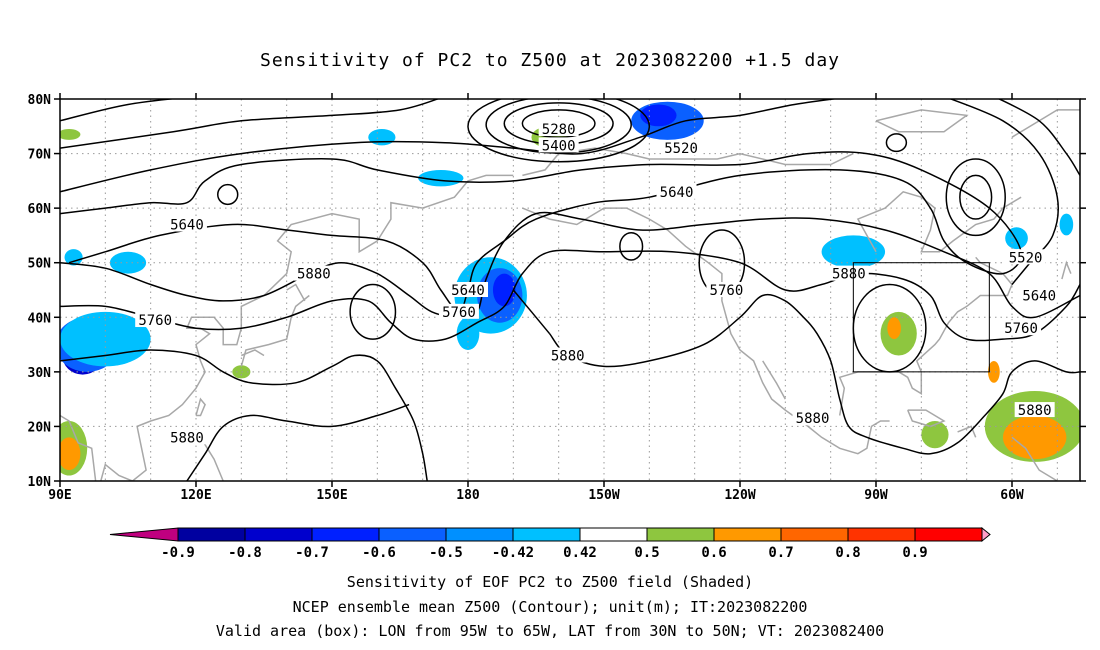 The width and height of the screenshot is (1100, 650). I want to click on colorbar-label: -0.6, so click(379, 553).